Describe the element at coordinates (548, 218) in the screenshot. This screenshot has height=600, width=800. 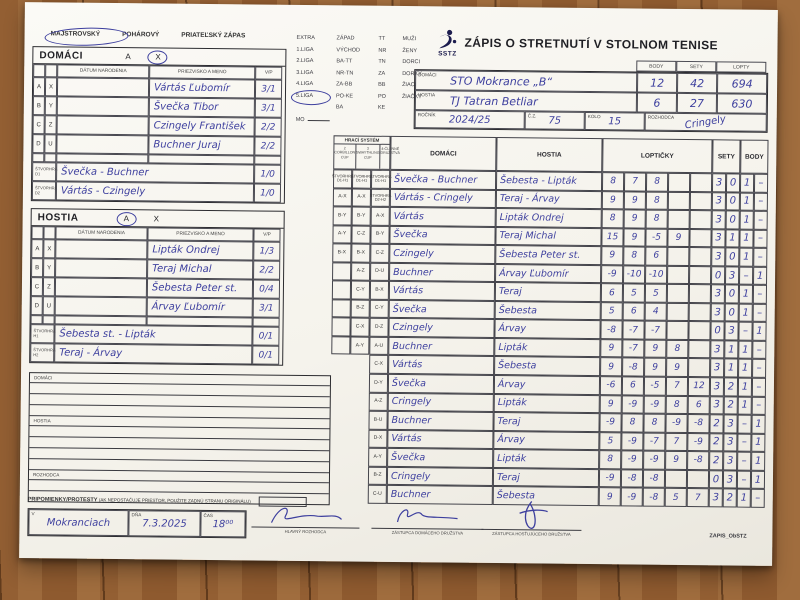
I see `grid-hostia-player: Lipták Ondrej` at that location.